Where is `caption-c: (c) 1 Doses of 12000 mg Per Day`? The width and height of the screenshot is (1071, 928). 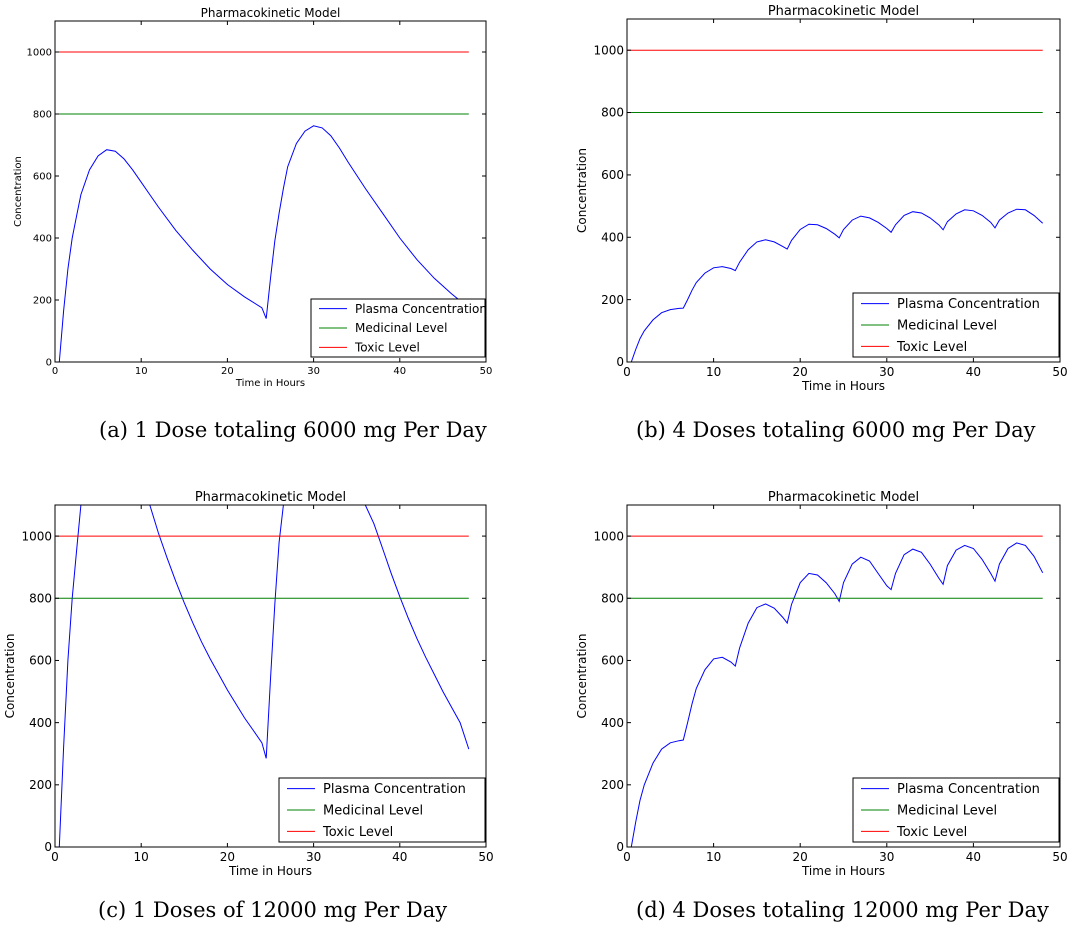
caption-c: (c) 1 Doses of 12000 mg Per Day is located at coordinates (273, 910).